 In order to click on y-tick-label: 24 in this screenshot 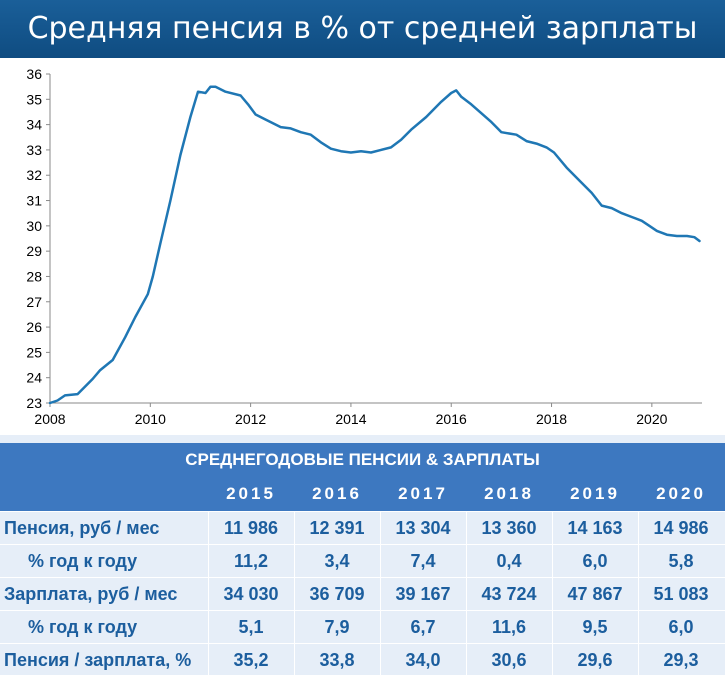, I will do `click(34, 378)`.